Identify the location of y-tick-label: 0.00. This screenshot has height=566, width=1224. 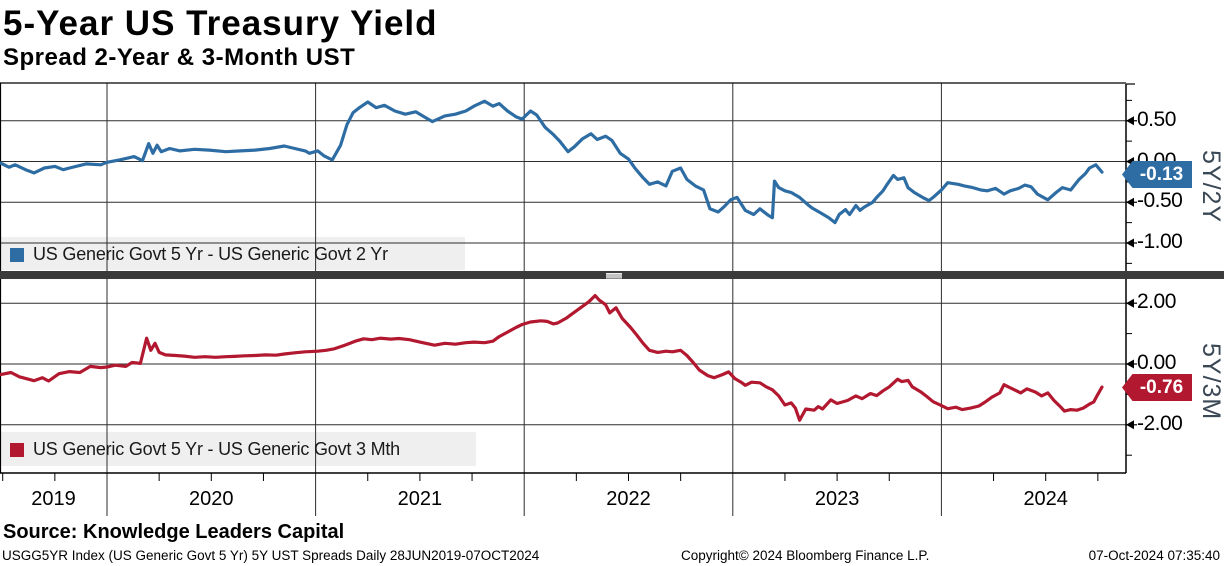
(1156, 362).